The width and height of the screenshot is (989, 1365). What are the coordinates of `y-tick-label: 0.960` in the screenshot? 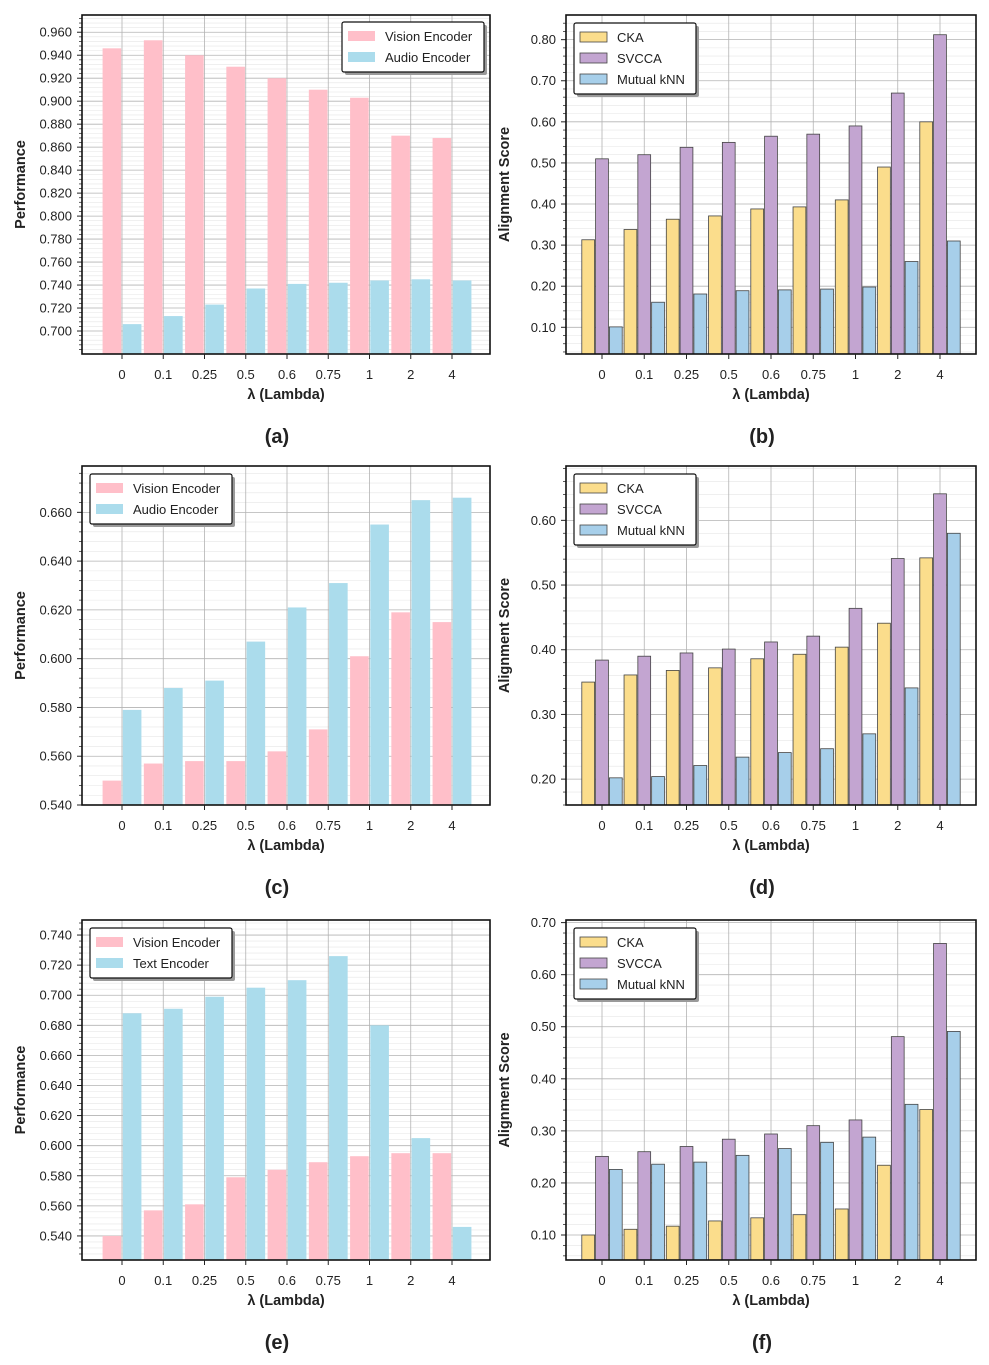 It's located at (55, 32).